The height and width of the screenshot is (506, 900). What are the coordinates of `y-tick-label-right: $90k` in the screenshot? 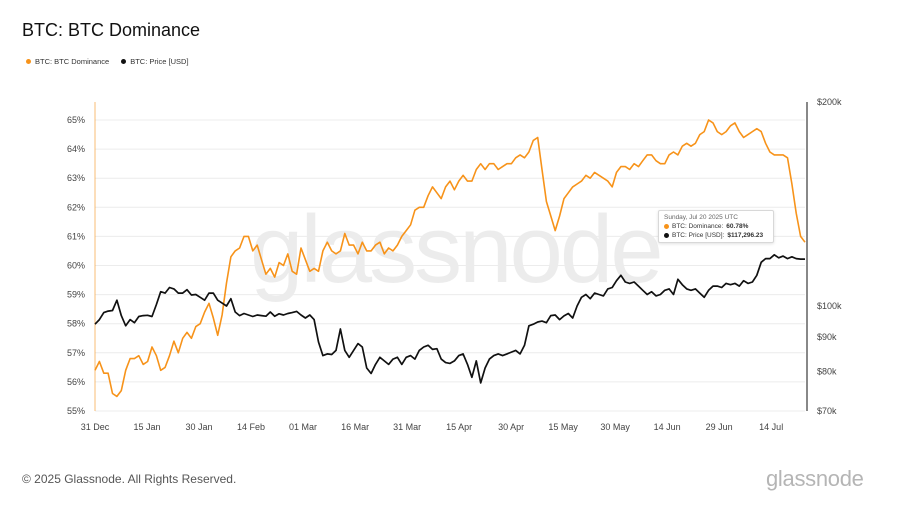 It's located at (827, 337).